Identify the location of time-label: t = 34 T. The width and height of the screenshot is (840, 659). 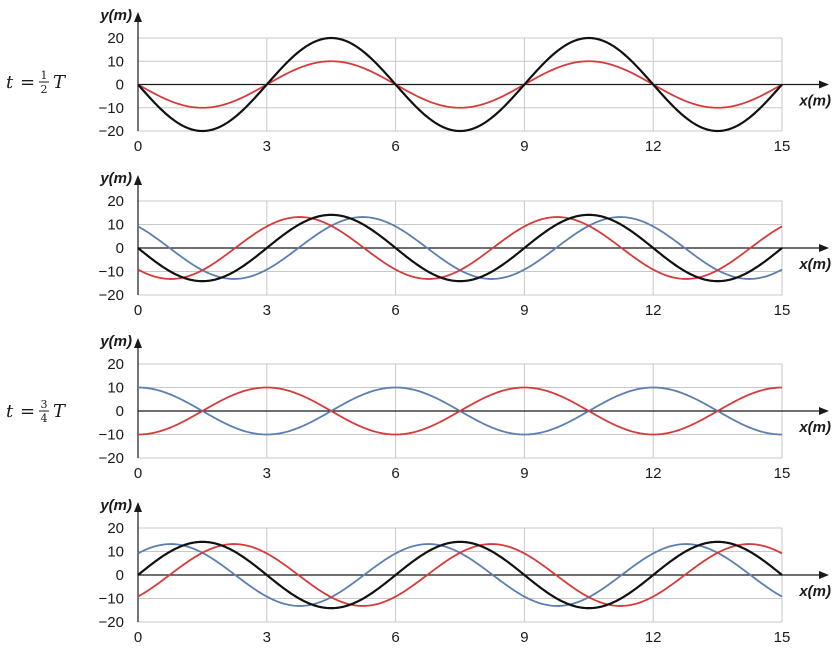
(36, 411).